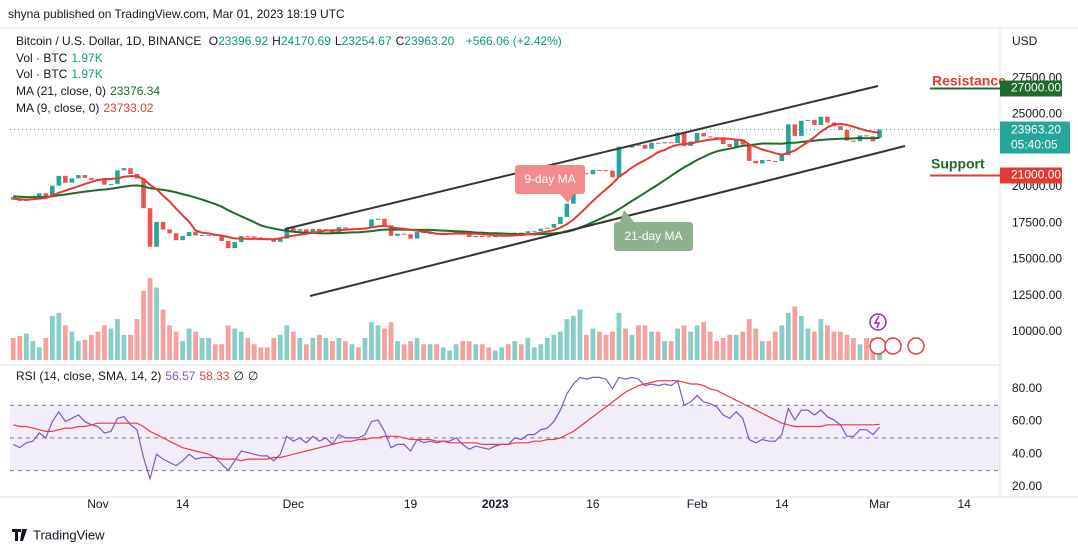  What do you see at coordinates (213, 41) in the screenshot?
I see `ohlc-key: O` at bounding box center [213, 41].